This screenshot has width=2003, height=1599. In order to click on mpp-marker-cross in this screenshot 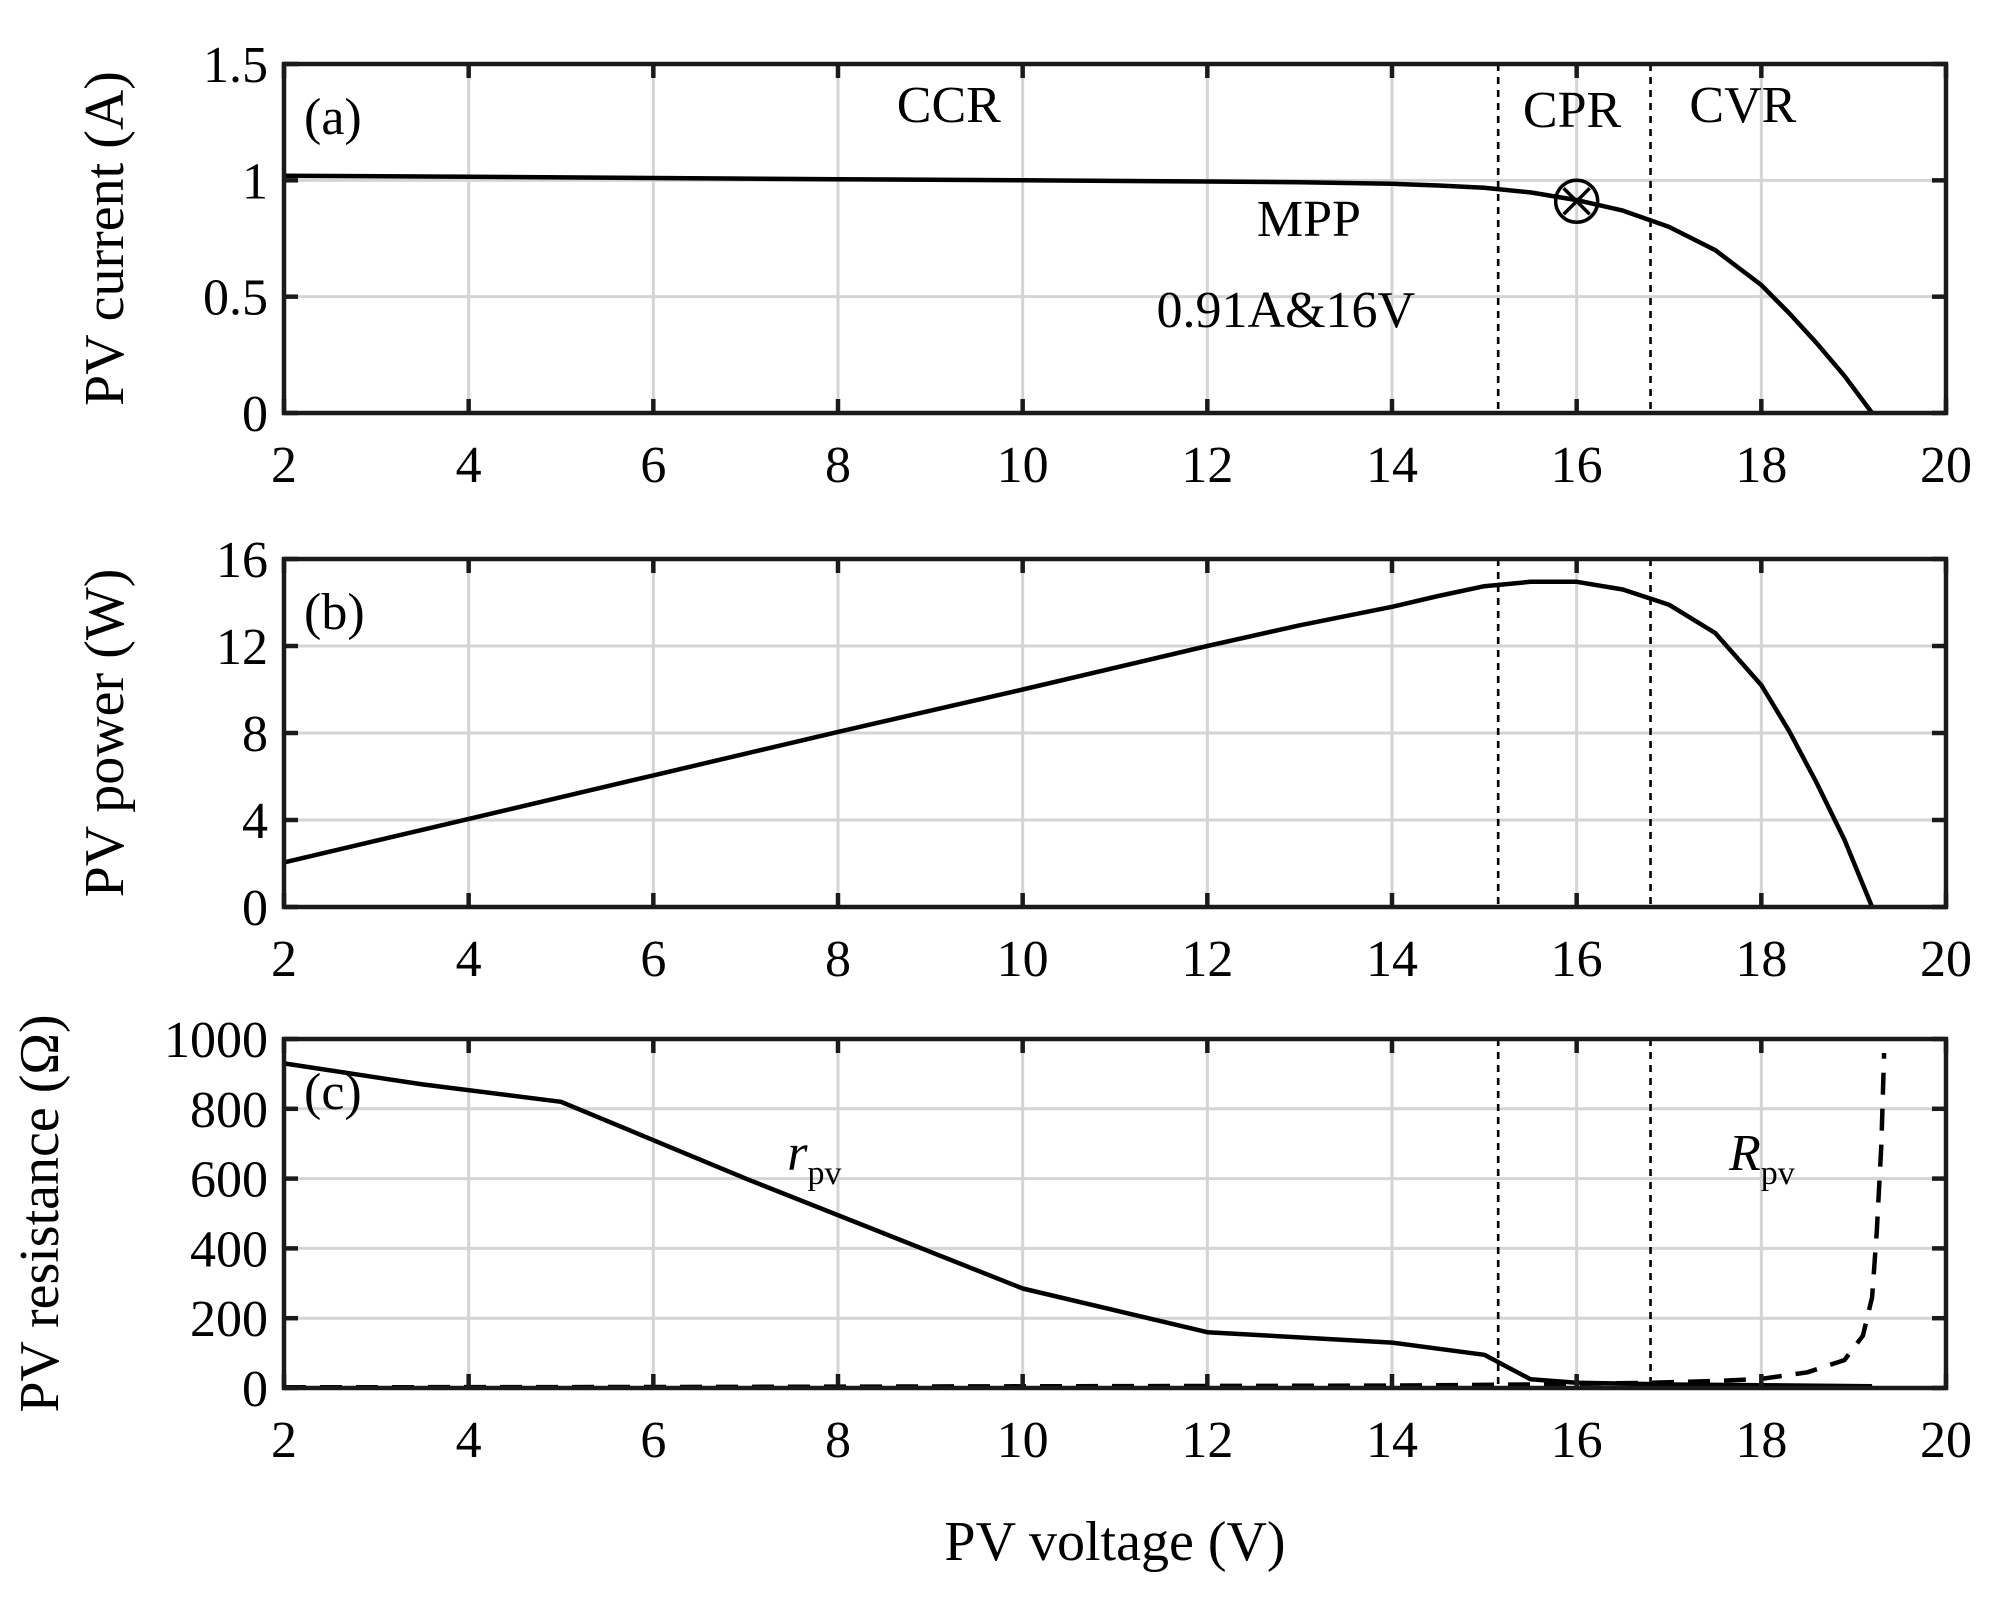, I will do `click(1576, 201)`.